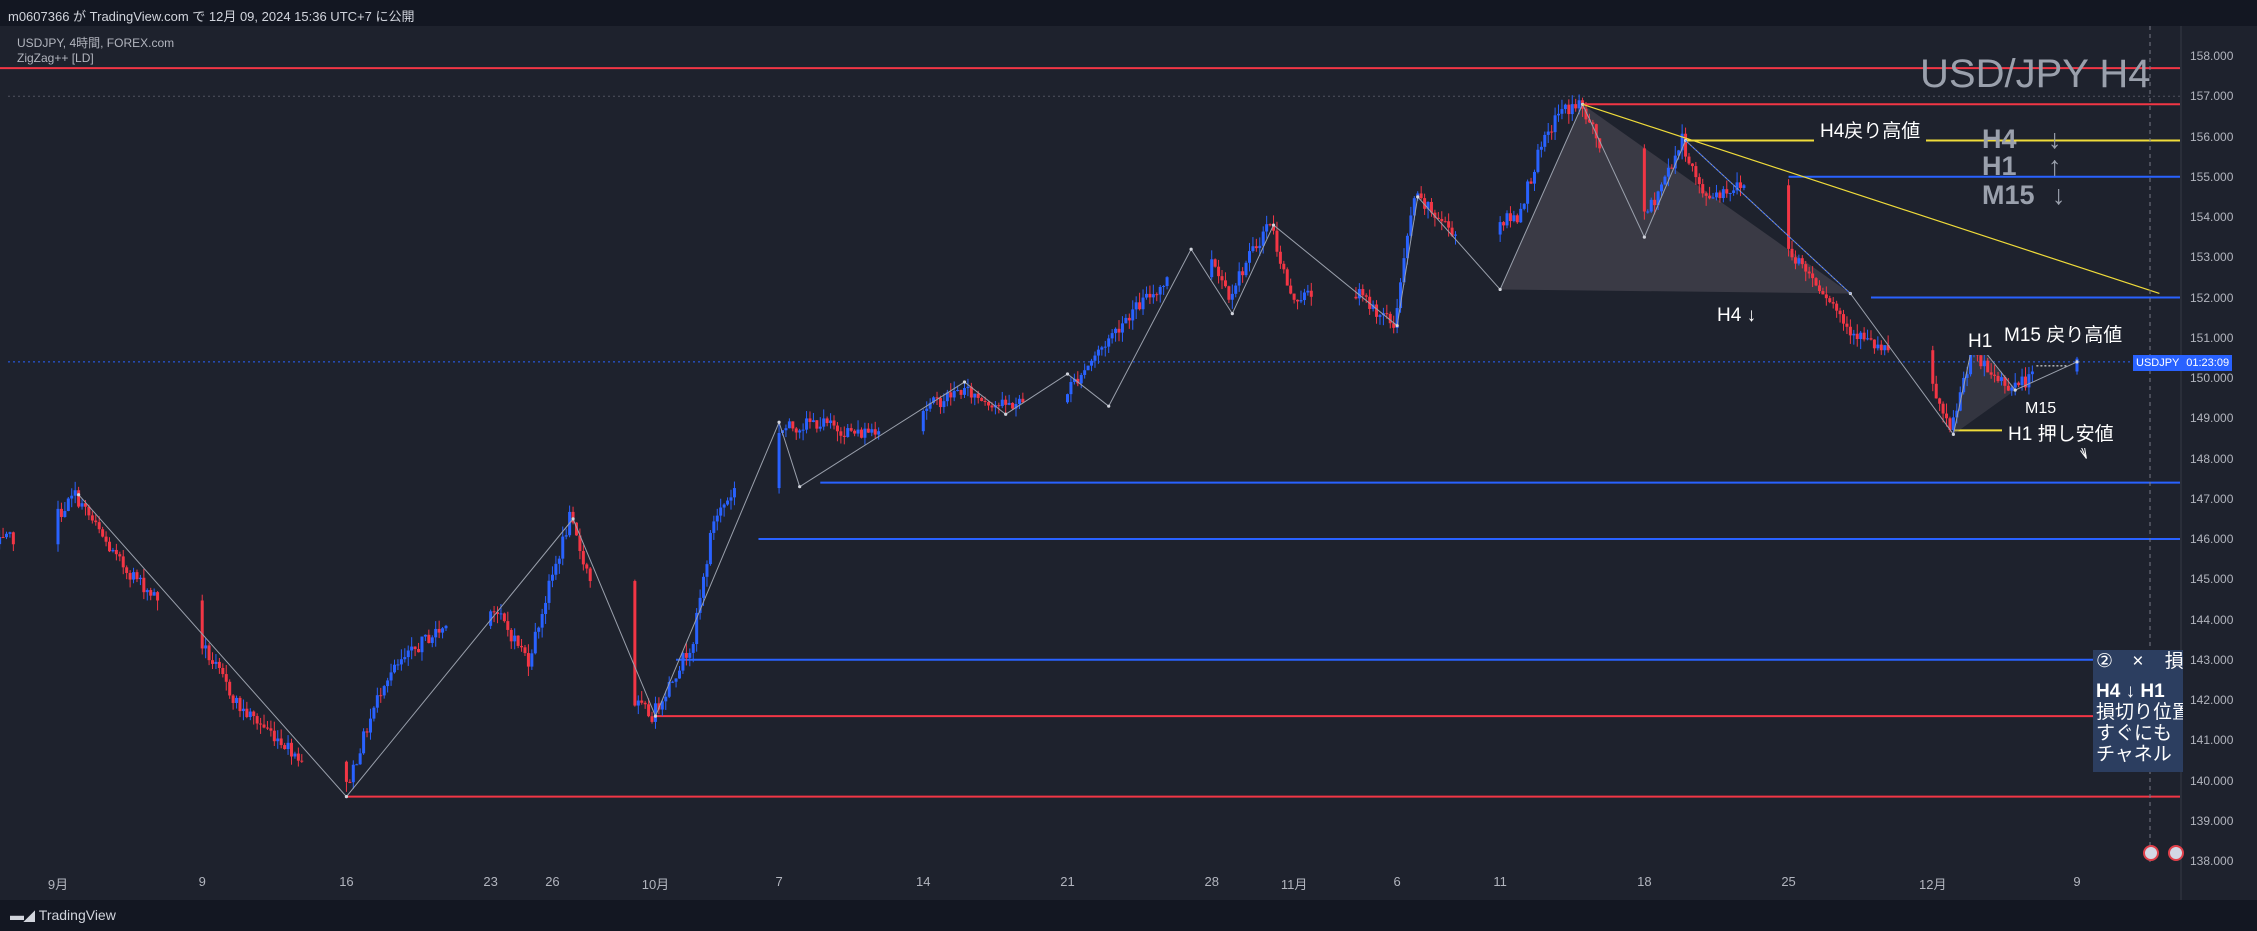 The width and height of the screenshot is (2257, 931). Describe the element at coordinates (2061, 432) in the screenshot. I see `tag-h1-pushback-low: H1 押し安値` at that location.